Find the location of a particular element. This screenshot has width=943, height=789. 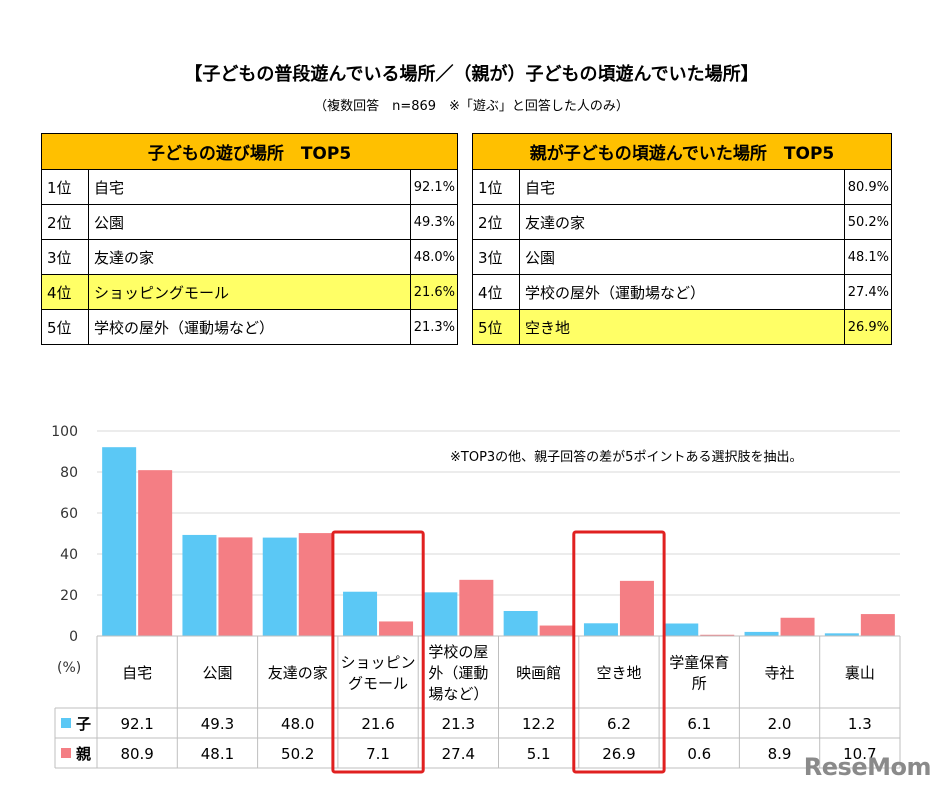

data-label: 6.1 is located at coordinates (699, 724).